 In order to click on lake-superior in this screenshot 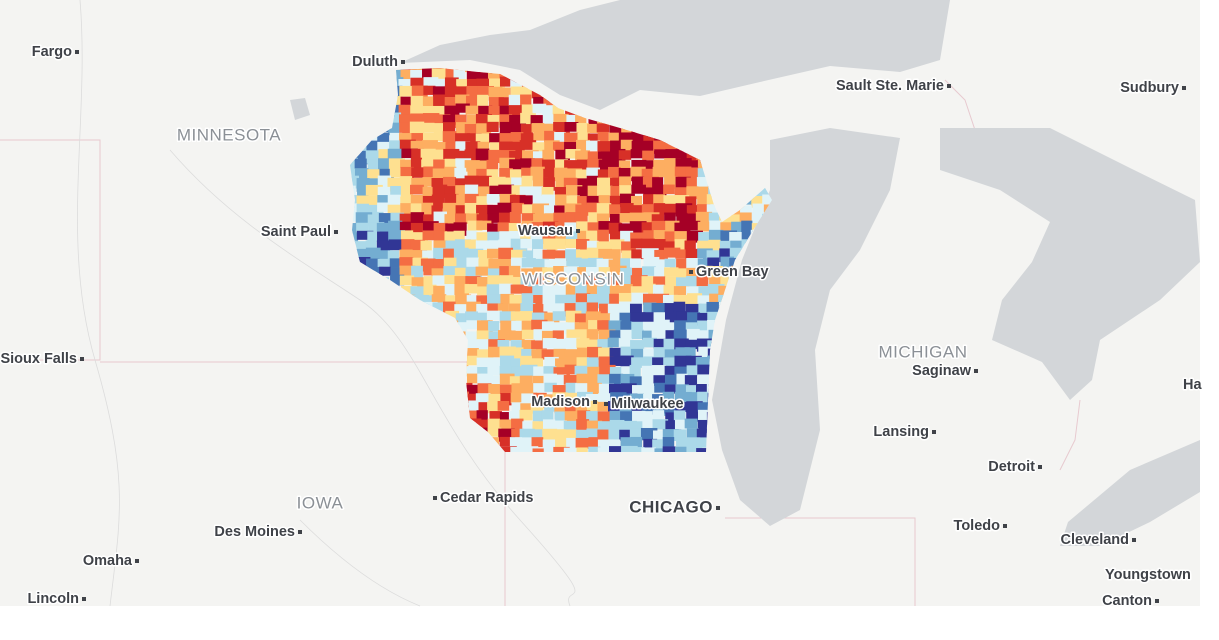, I will do `click(675, 55)`.